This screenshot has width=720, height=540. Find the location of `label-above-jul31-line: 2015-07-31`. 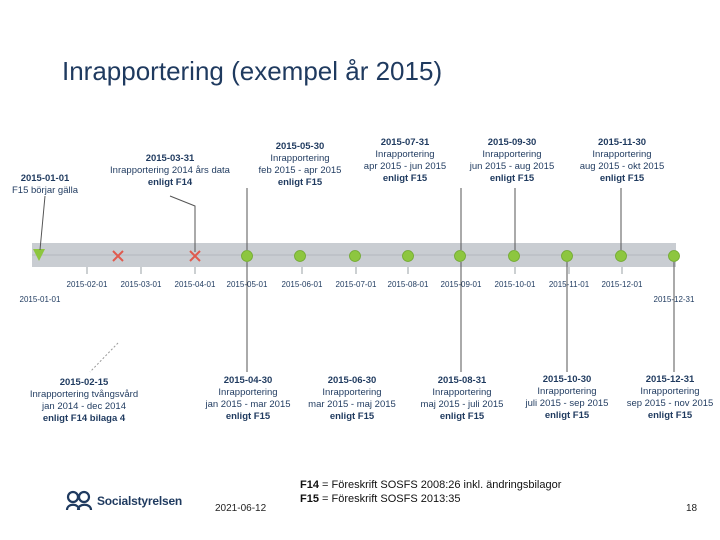

label-above-jul31-line: 2015-07-31 is located at coordinates (405, 142).